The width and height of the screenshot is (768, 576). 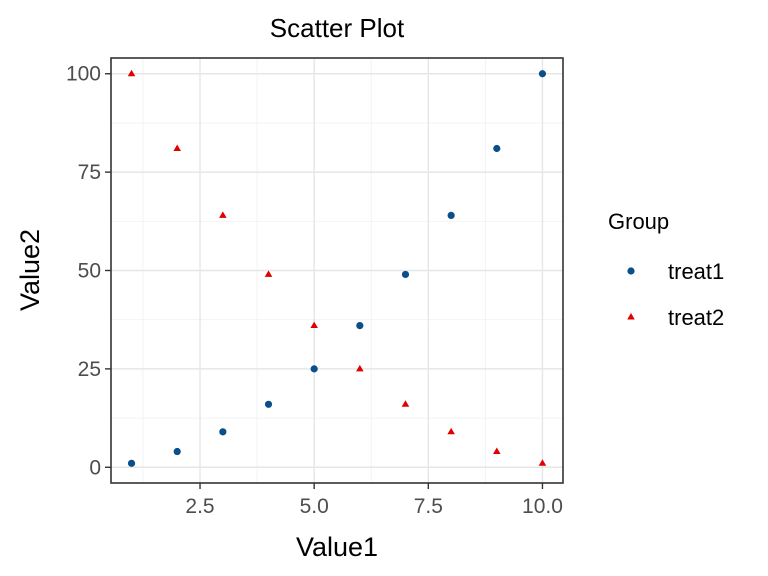 What do you see at coordinates (337, 547) in the screenshot?
I see `x-axis-title: Value1` at bounding box center [337, 547].